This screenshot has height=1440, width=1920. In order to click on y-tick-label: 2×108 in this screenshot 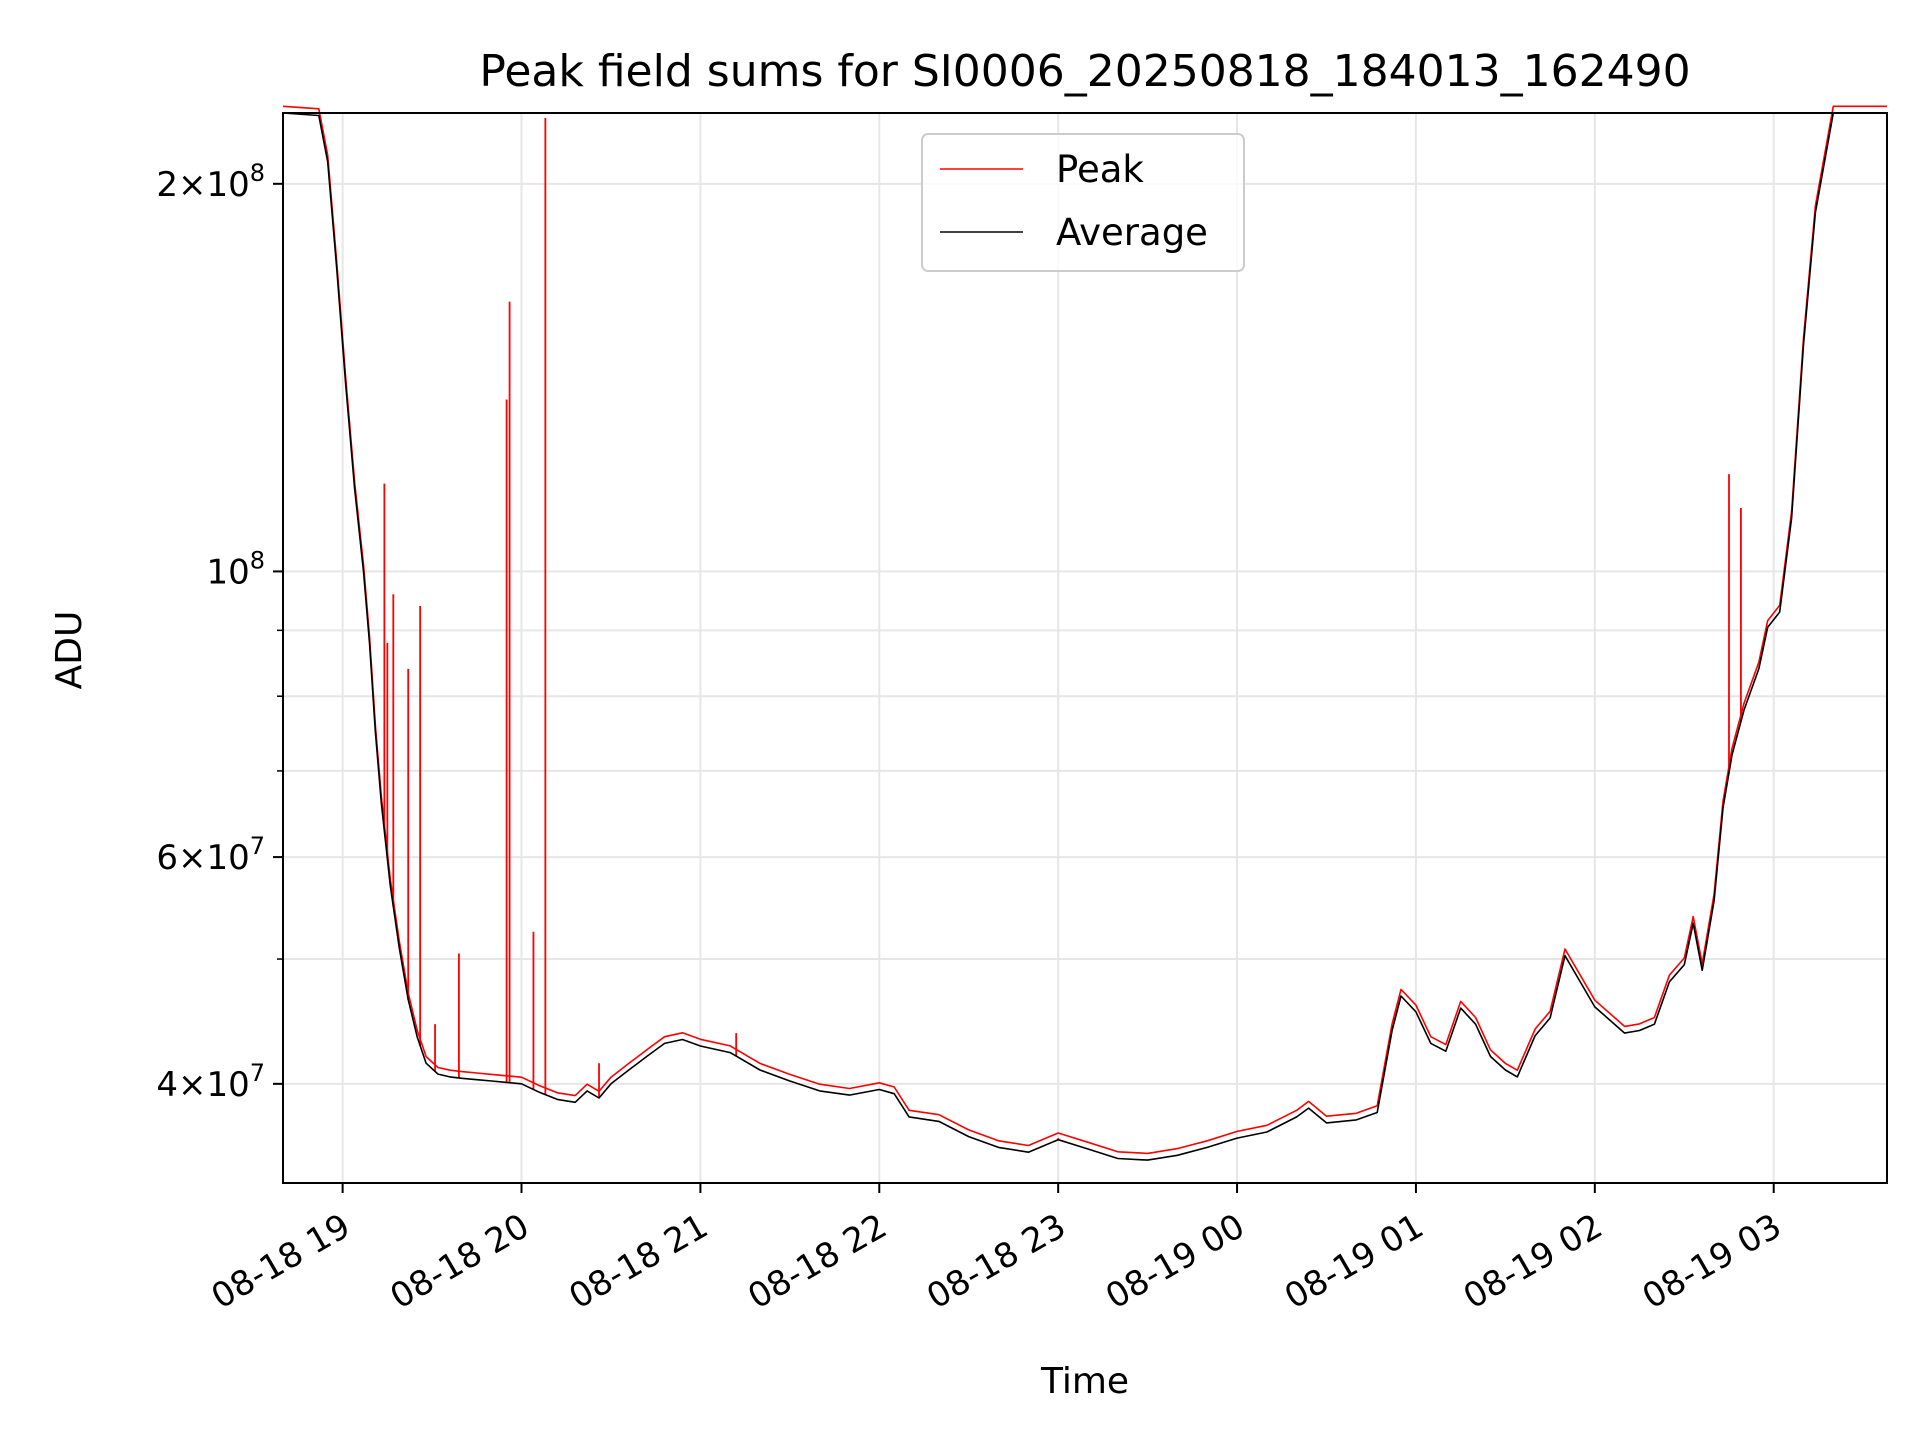, I will do `click(210, 182)`.